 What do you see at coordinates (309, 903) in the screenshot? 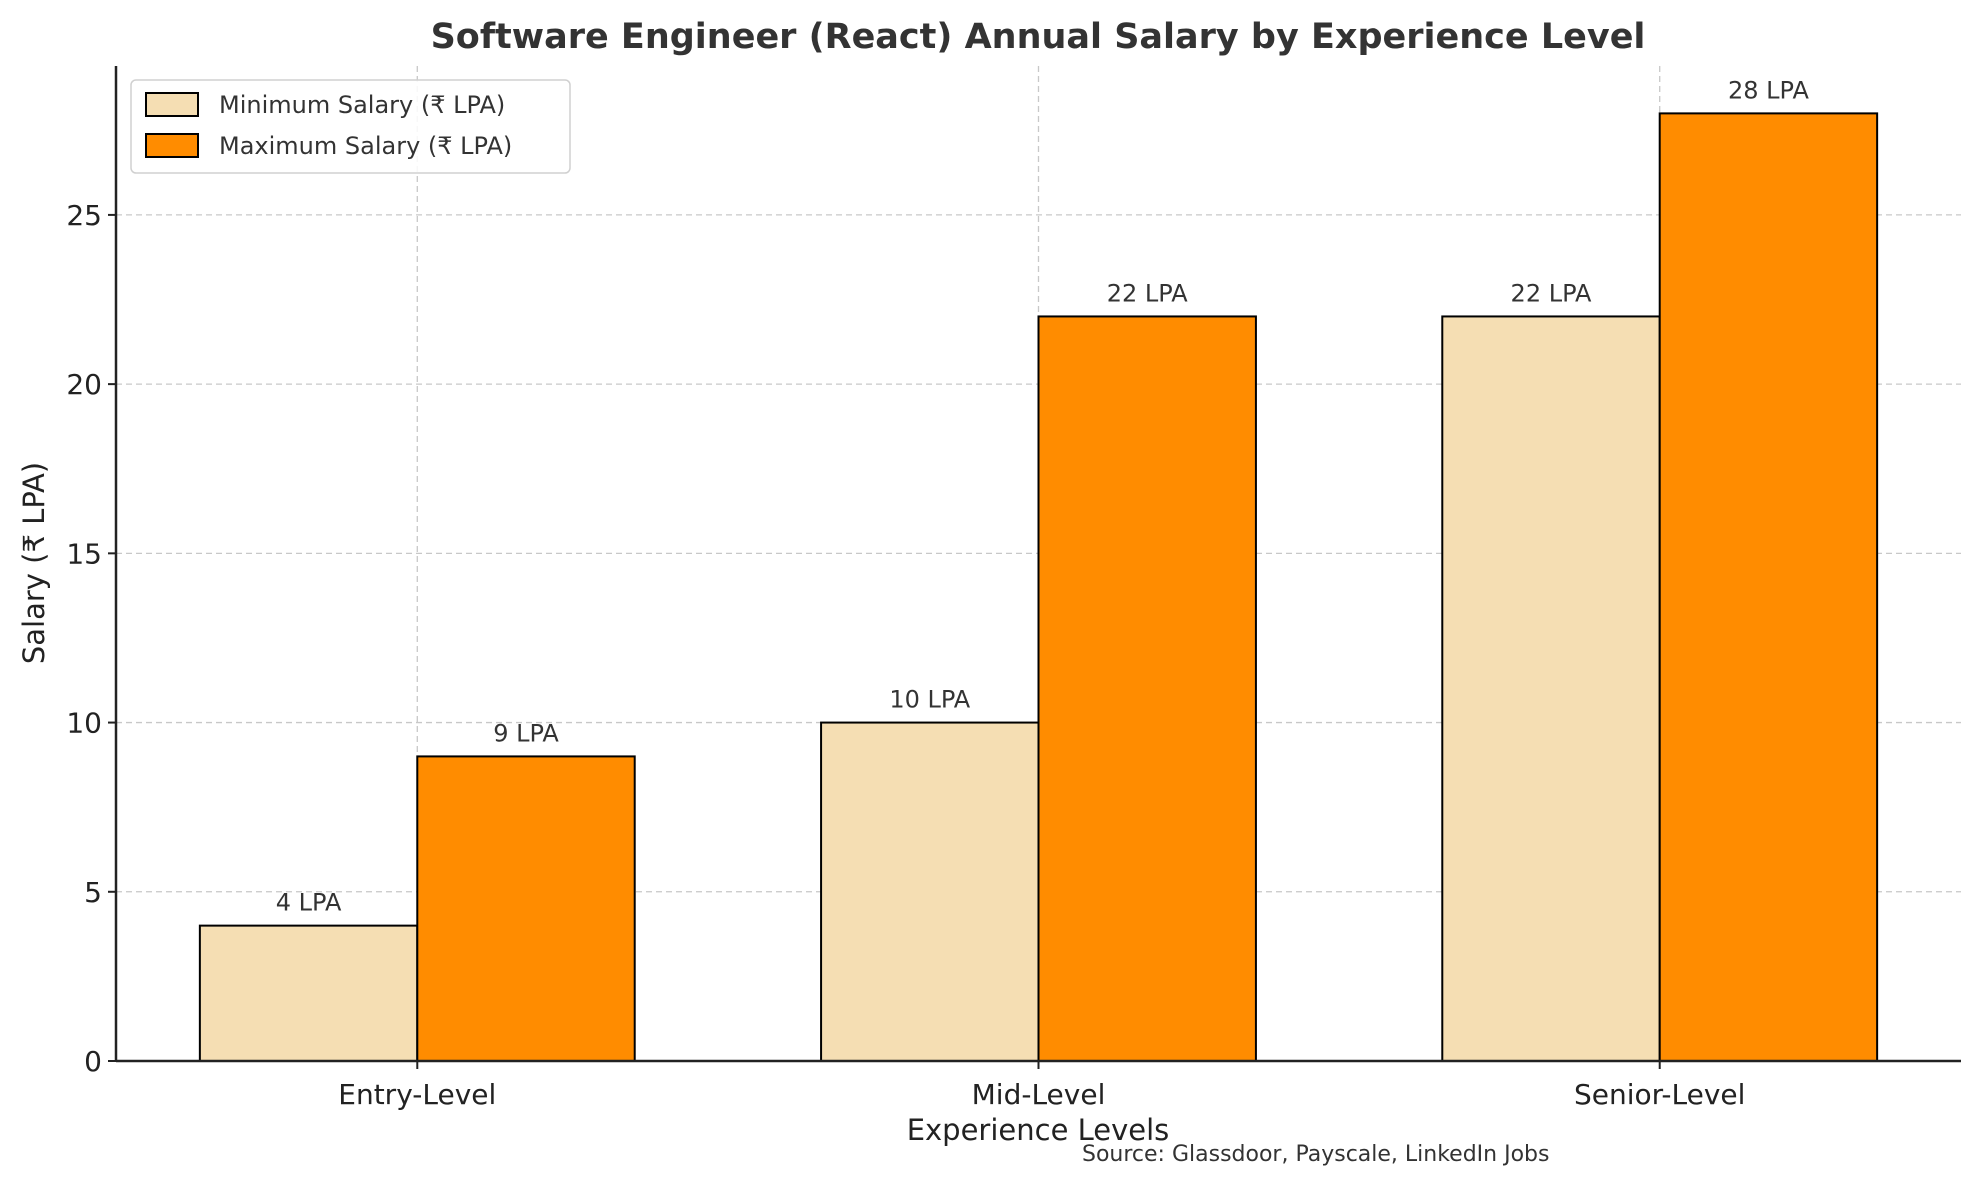
I see `data-label: 4 LPA` at bounding box center [309, 903].